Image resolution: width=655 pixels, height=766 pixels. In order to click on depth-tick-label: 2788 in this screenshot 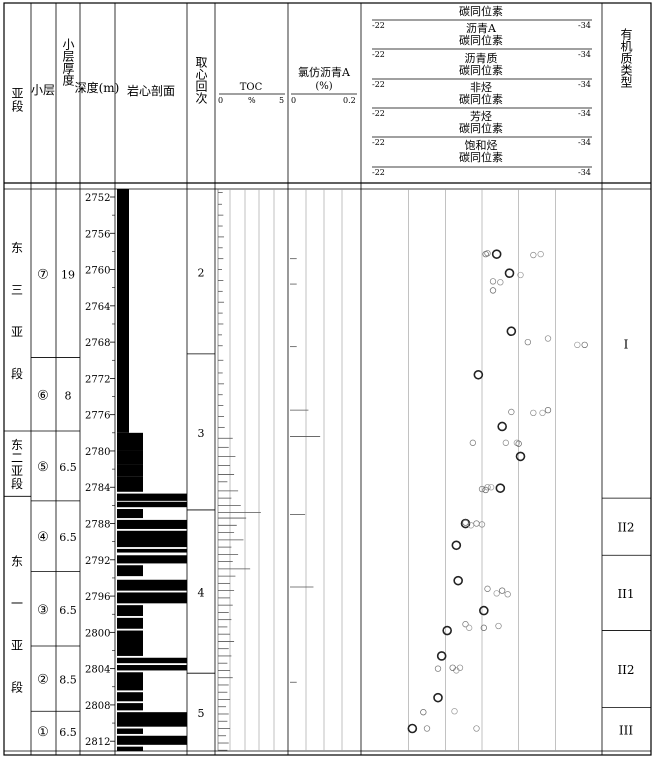, I will do `click(97, 525)`.